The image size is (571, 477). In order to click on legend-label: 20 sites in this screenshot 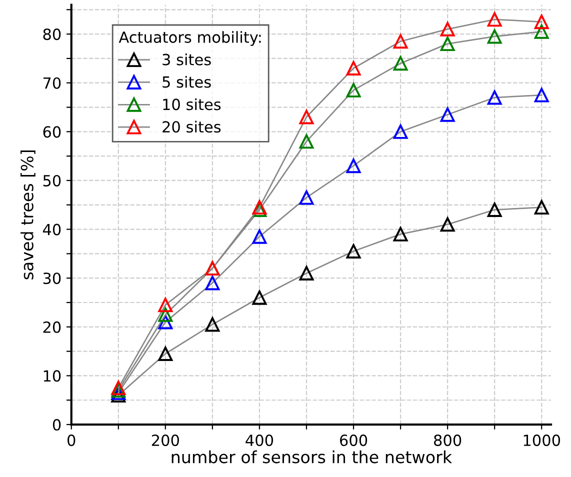, I will do `click(191, 126)`.